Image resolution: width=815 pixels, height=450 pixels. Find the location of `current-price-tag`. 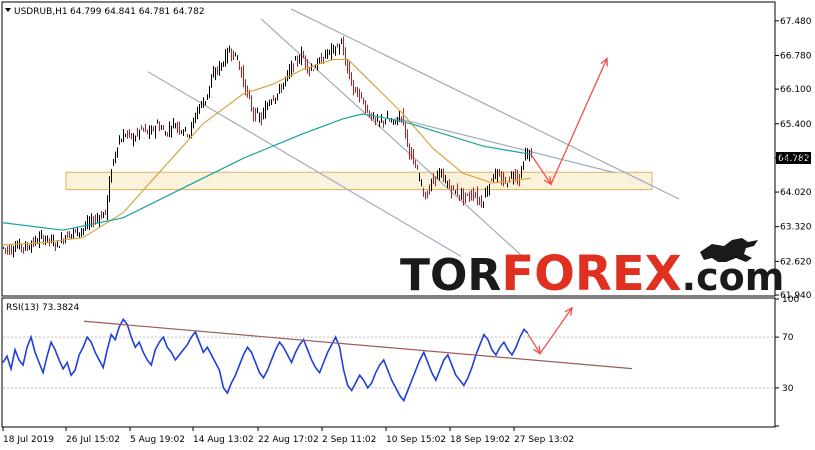

current-price-tag is located at coordinates (793, 158).